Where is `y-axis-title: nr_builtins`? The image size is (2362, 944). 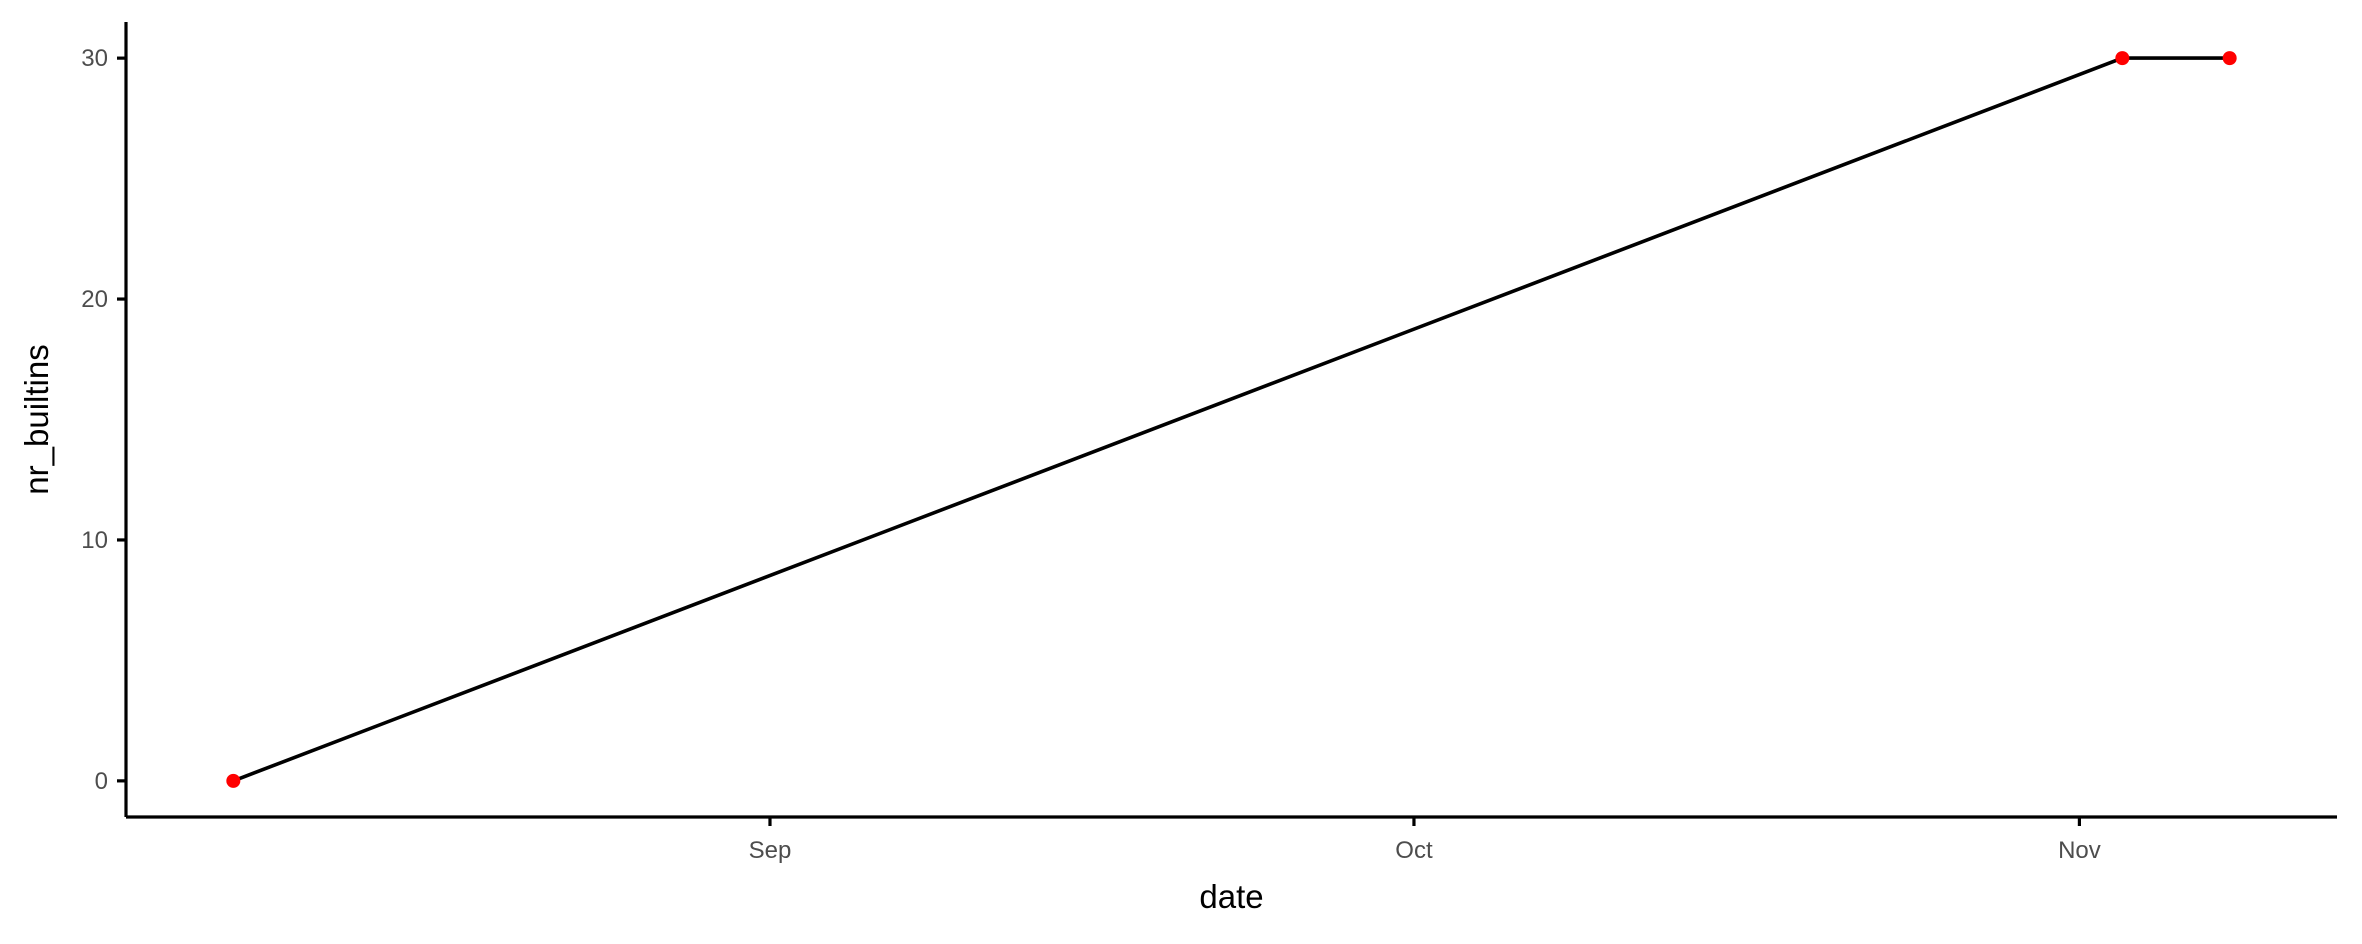 y-axis-title: nr_builtins is located at coordinates (36, 419).